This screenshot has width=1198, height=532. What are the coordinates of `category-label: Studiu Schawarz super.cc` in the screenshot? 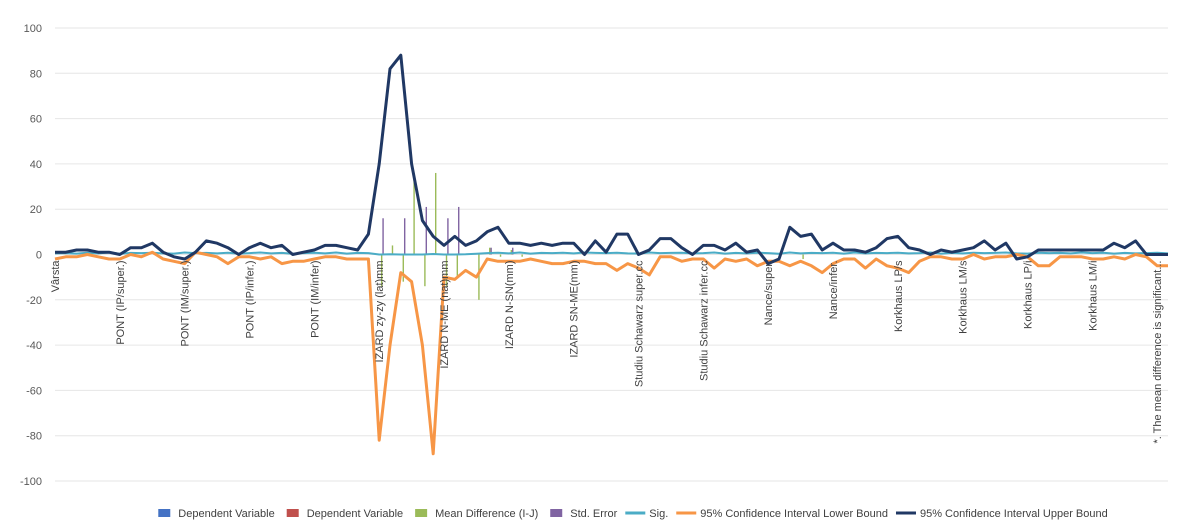 It's located at (640, 323).